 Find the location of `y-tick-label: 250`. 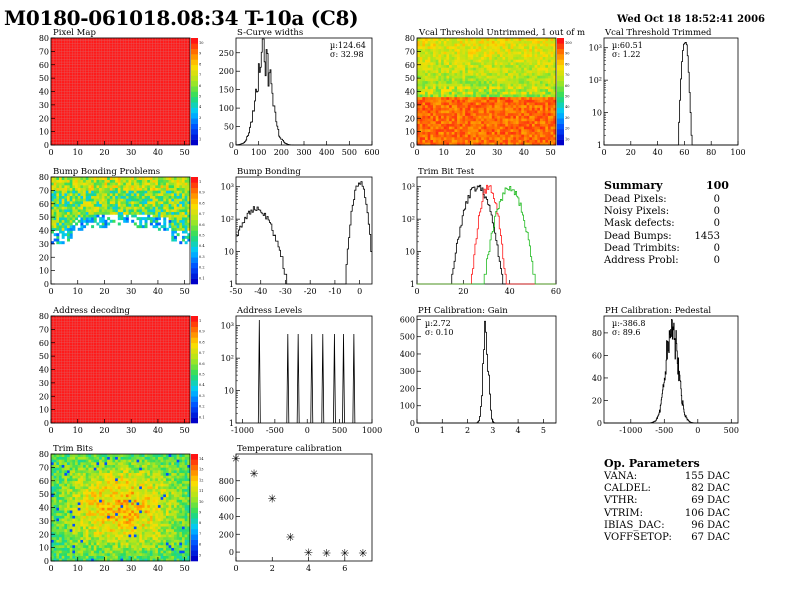

y-tick-label: 250 is located at coordinates (226, 53).